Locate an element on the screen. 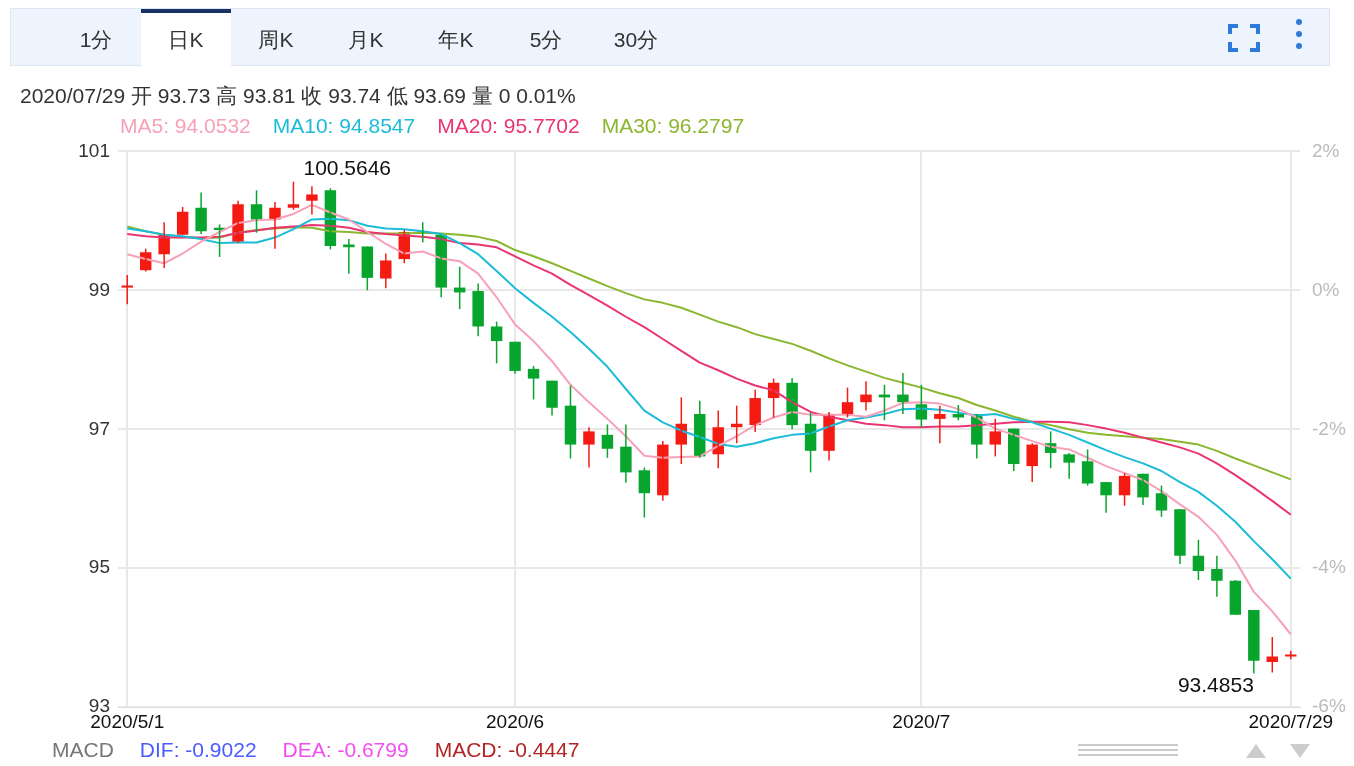  annotation: 93.4853 is located at coordinates (1215, 684).